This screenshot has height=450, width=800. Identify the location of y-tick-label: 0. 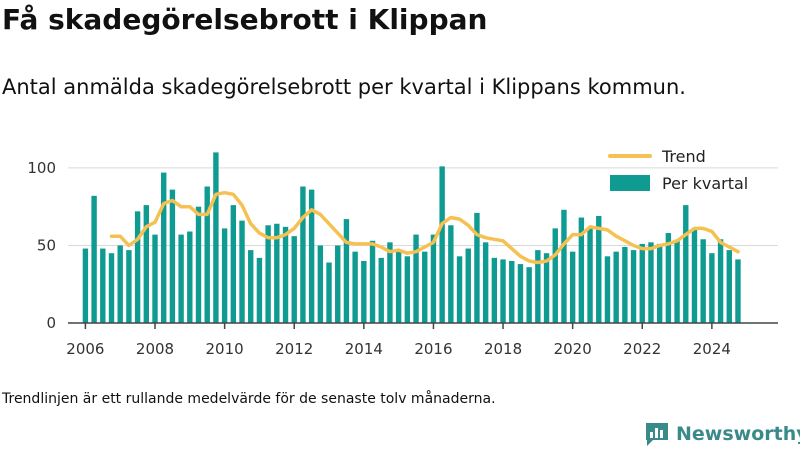
(51, 323).